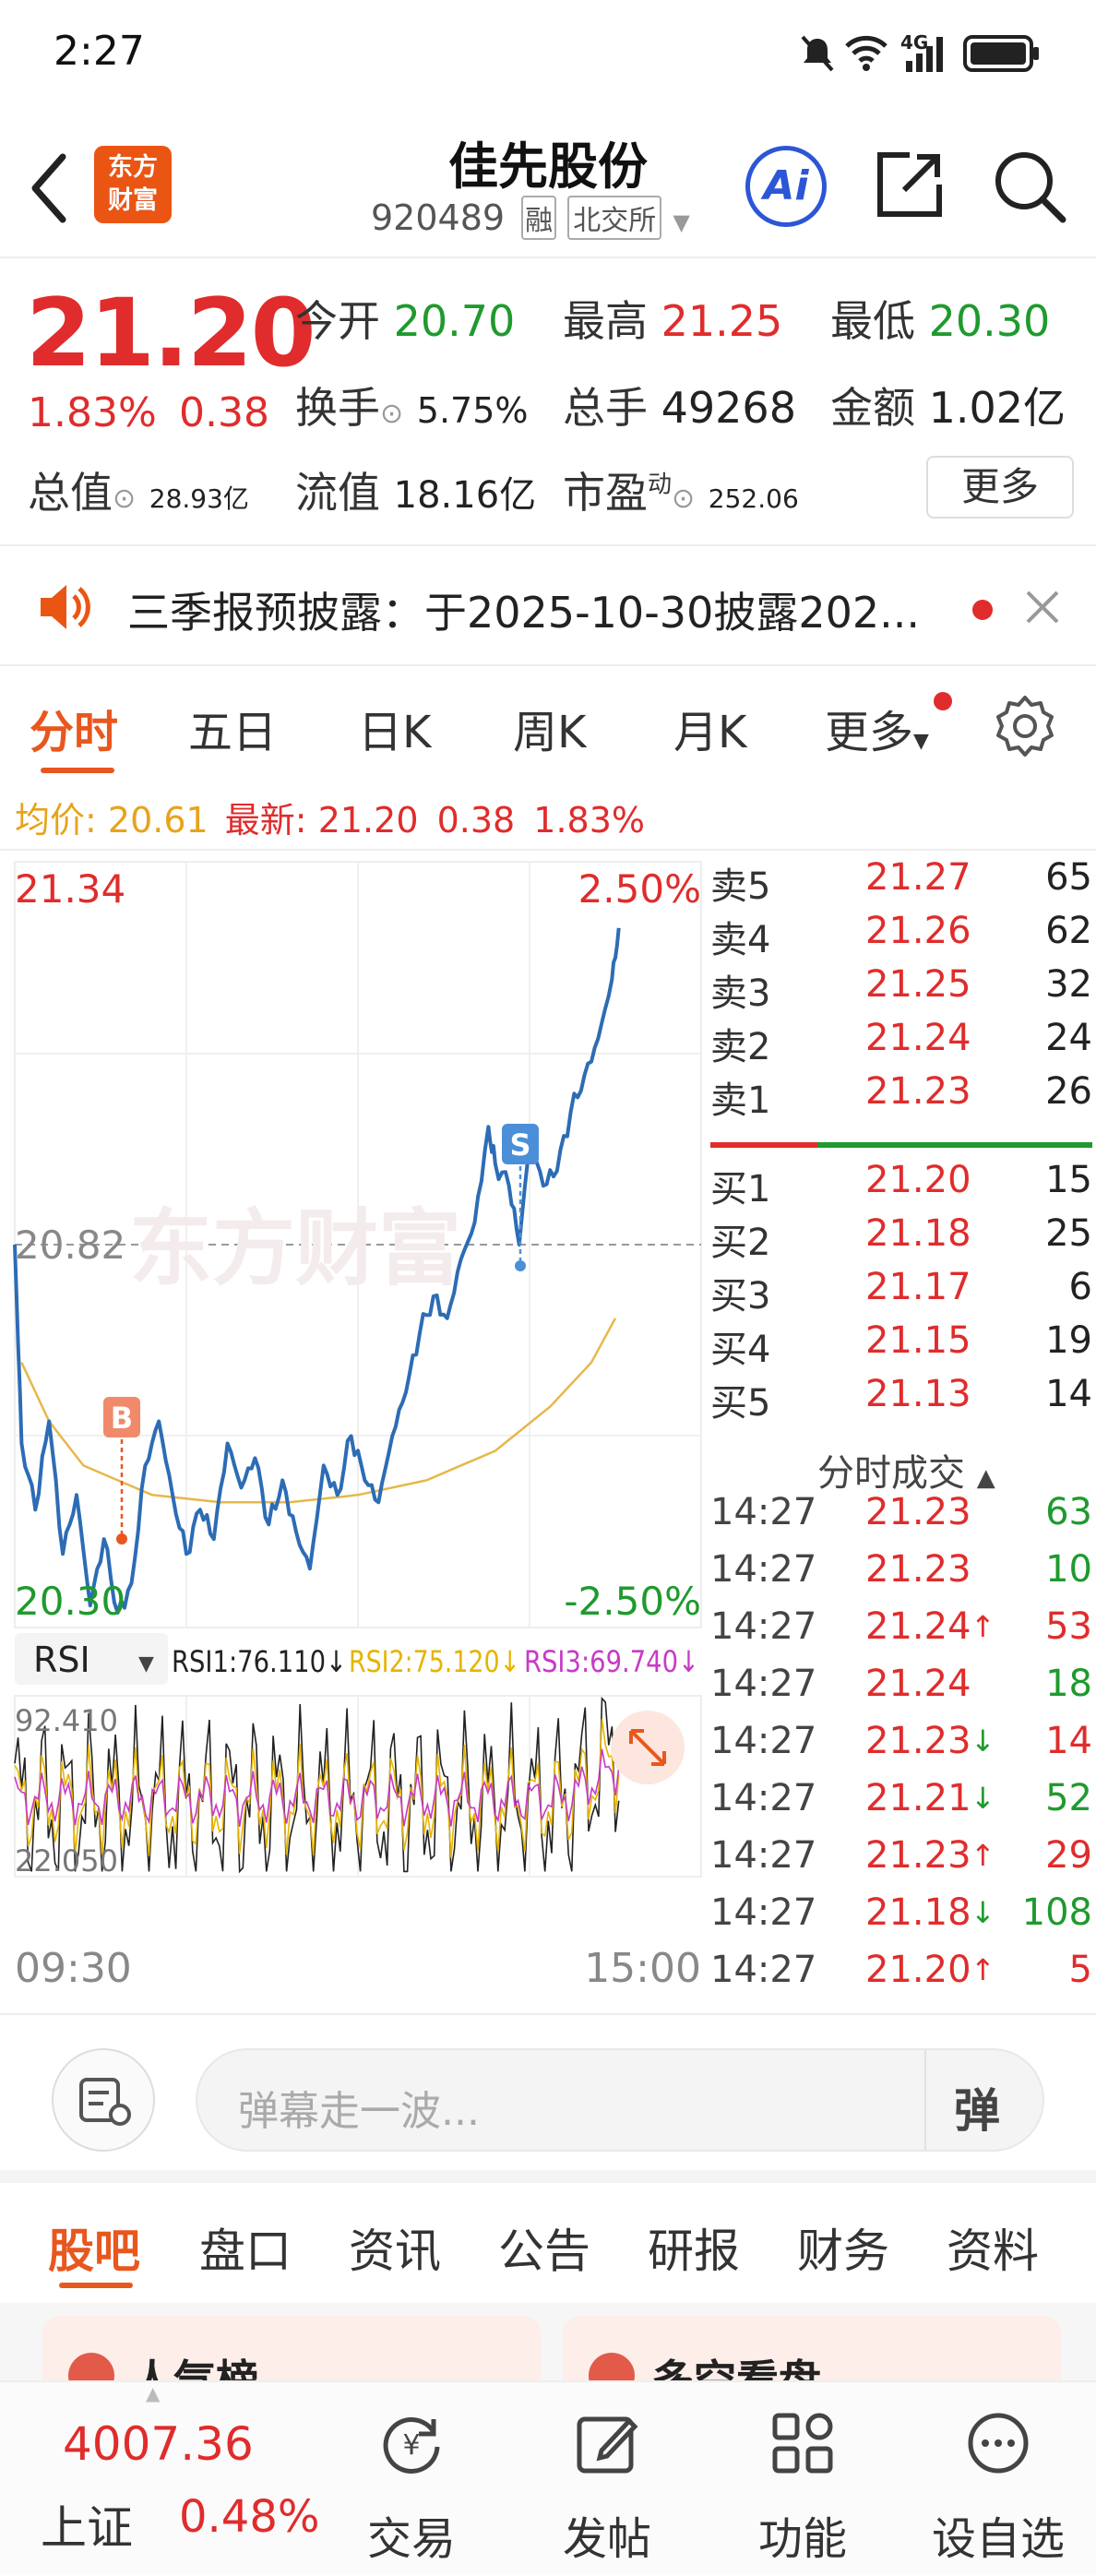 The width and height of the screenshot is (1096, 2576). I want to click on change-percent: 1.83%, so click(92, 412).